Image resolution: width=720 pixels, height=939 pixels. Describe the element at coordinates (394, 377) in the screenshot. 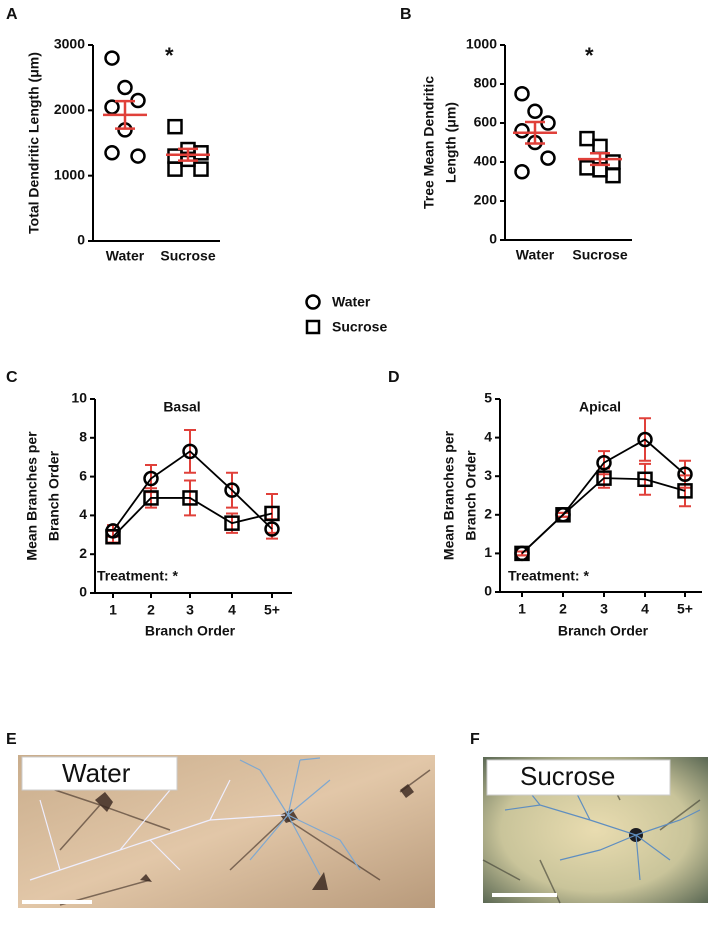

I see `panel-letter: D` at that location.